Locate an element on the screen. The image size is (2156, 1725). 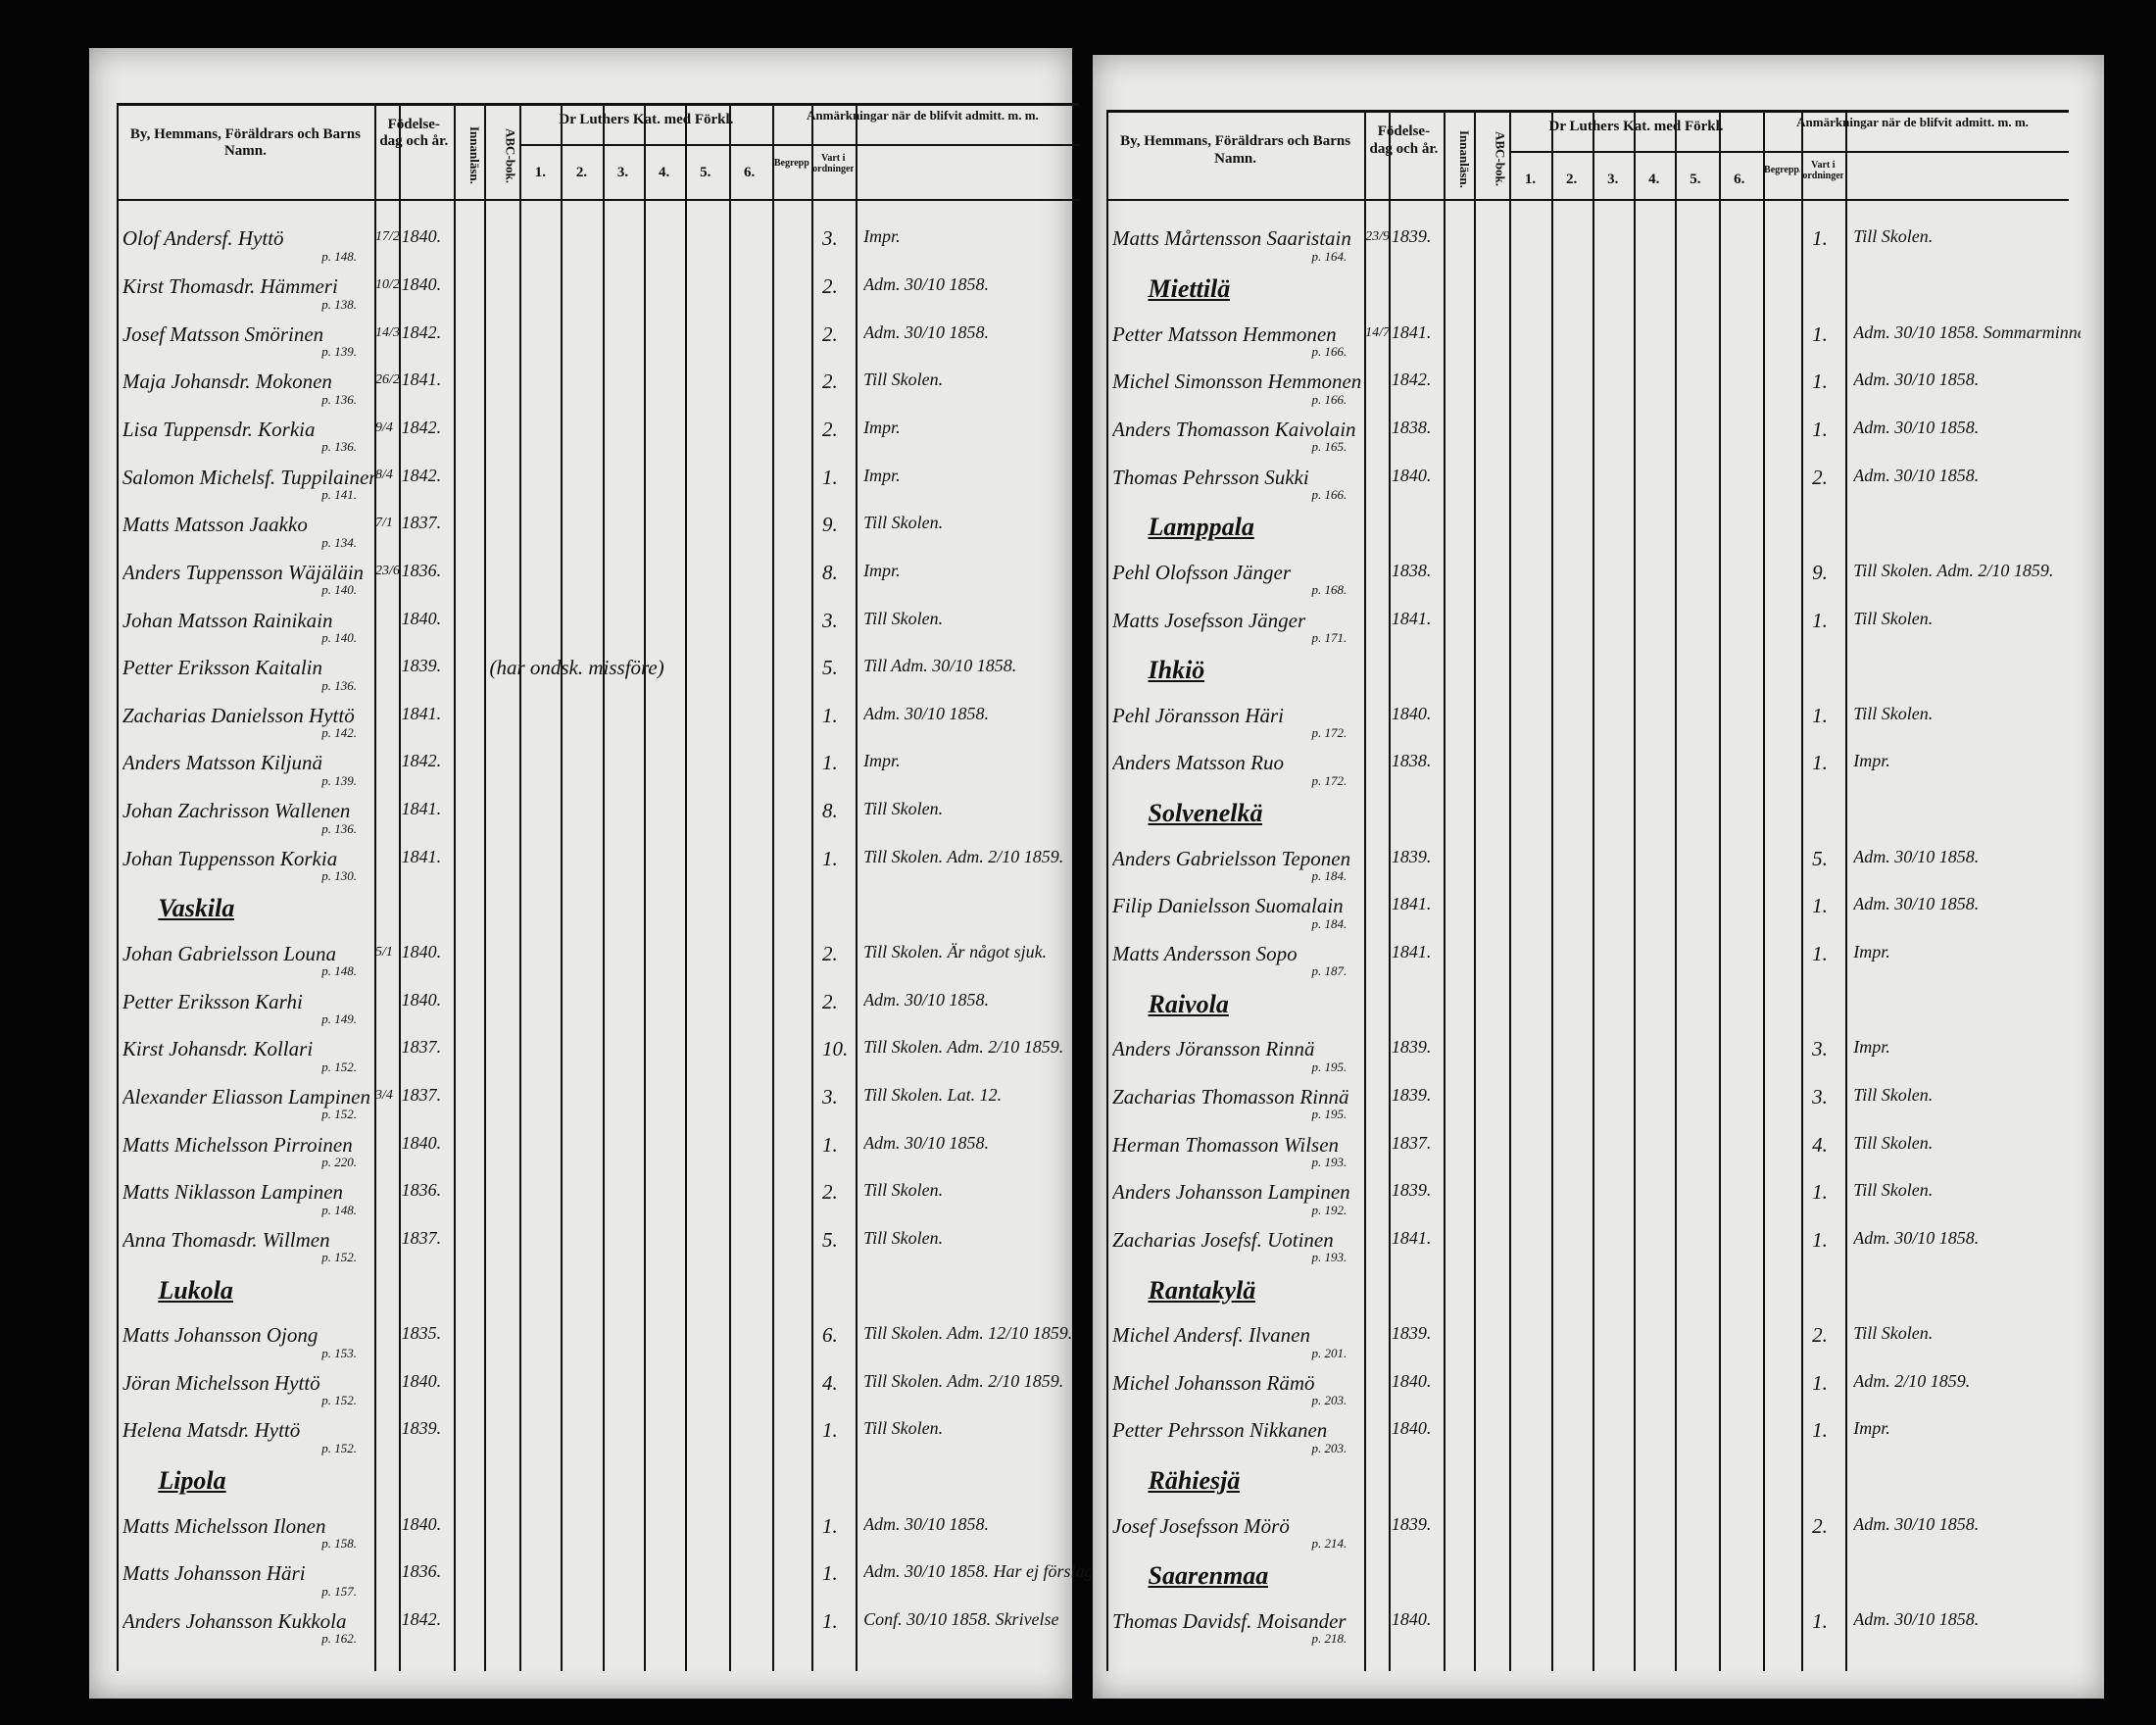
remark: Adm. 30/10 1858. Sommarminnes is located at coordinates (1967, 331).